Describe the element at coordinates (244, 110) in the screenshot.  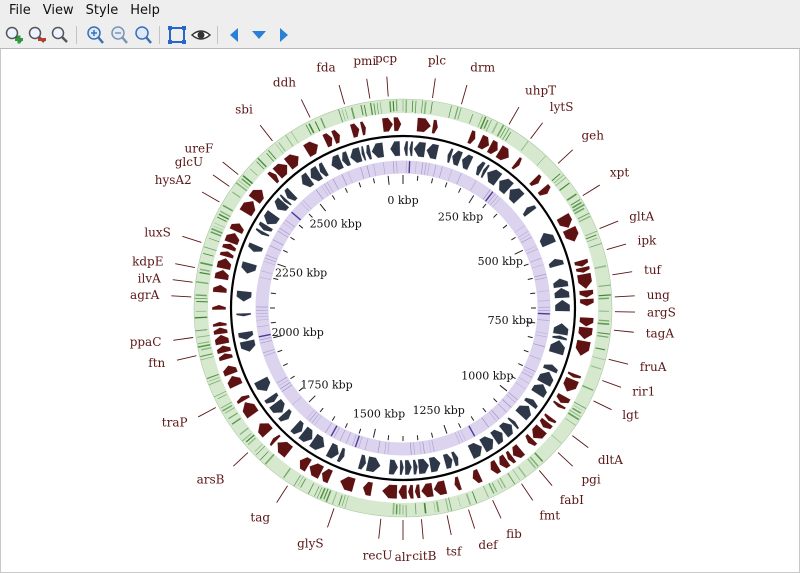
I see `gene-label: sbi` at that location.